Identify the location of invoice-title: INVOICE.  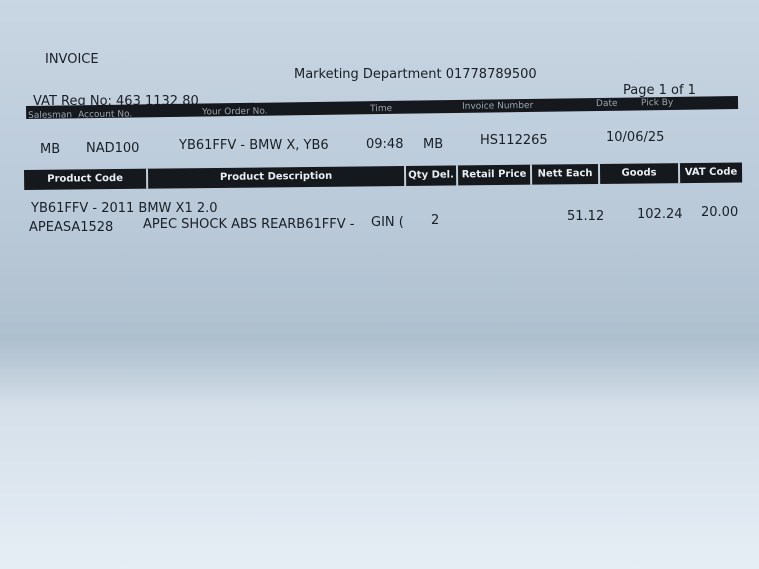
(72, 59).